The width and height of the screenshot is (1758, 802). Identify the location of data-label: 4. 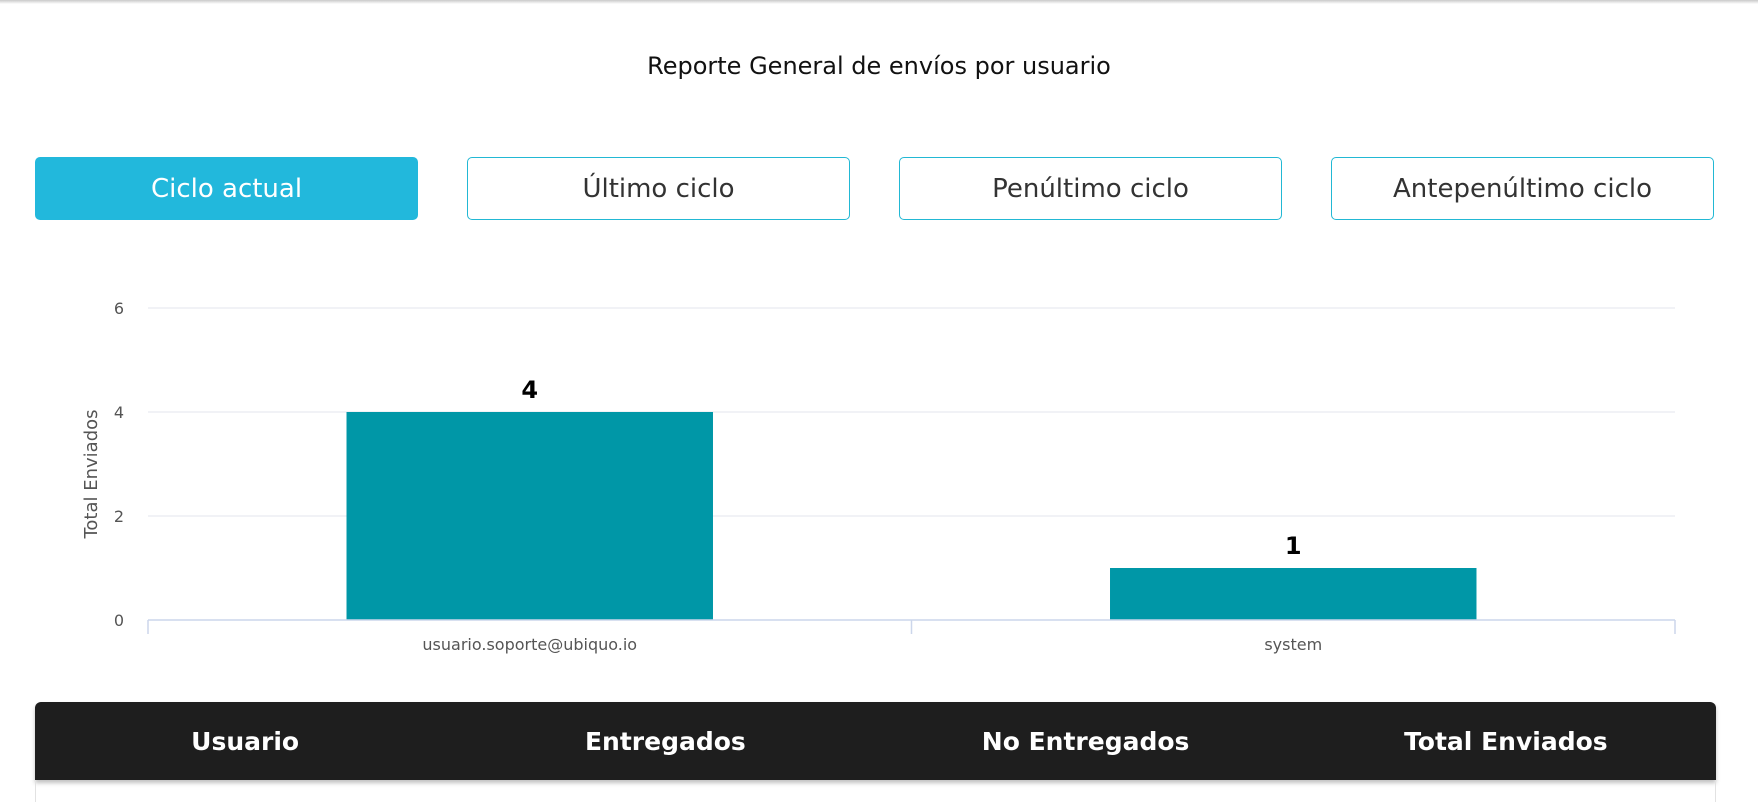
(529, 390).